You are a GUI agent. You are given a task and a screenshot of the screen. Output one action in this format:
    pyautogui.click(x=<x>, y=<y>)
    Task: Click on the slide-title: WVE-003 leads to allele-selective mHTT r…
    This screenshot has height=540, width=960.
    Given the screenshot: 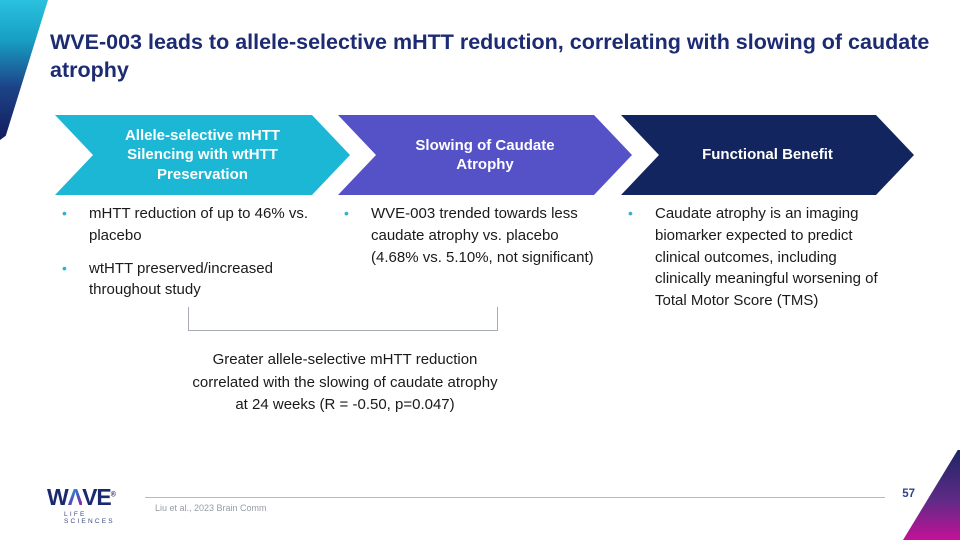 What is the action you would take?
    pyautogui.click(x=490, y=56)
    